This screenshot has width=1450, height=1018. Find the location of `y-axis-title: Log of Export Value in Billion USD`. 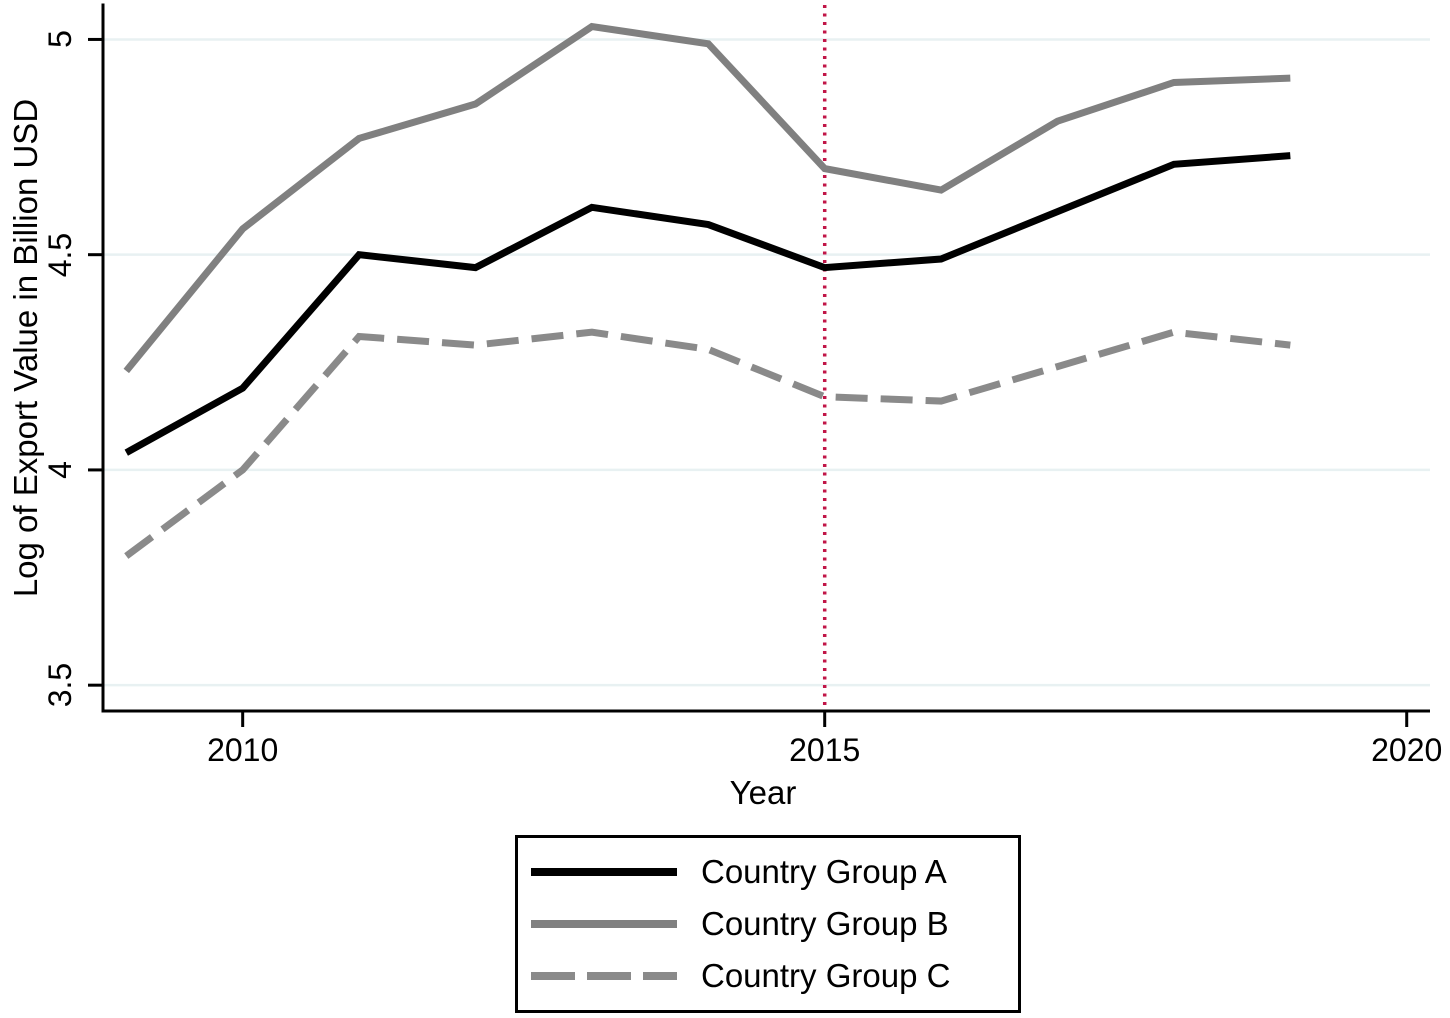

y-axis-title: Log of Export Value in Billion USD is located at coordinates (25, 348).